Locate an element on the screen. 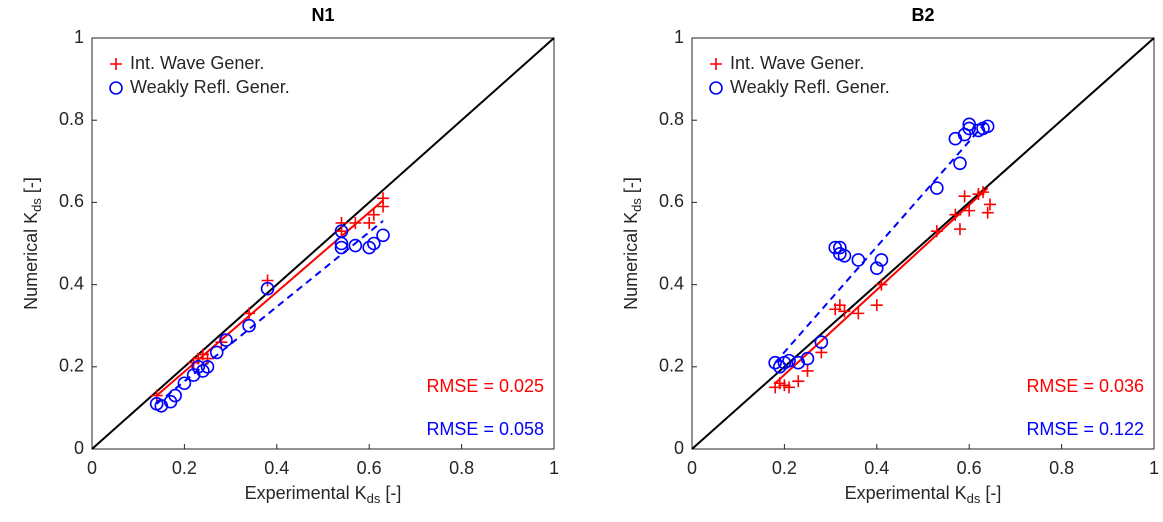 The height and width of the screenshot is (522, 1163). y-tick-label: 0.8 is located at coordinates (671, 119).